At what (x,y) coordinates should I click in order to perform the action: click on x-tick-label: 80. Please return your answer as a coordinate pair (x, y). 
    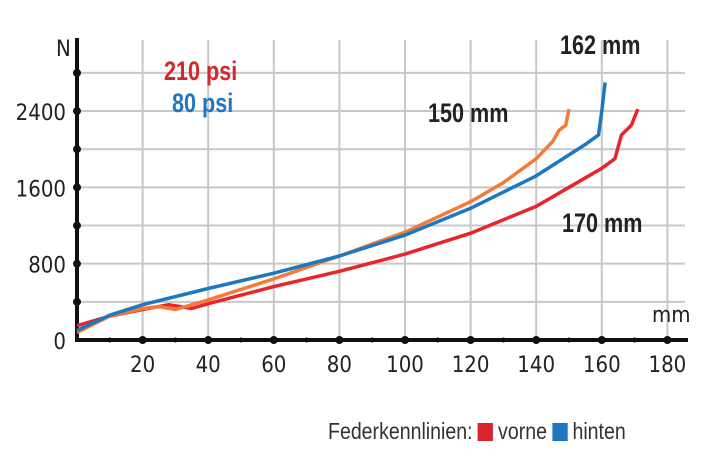
    Looking at the image, I should click on (339, 365).